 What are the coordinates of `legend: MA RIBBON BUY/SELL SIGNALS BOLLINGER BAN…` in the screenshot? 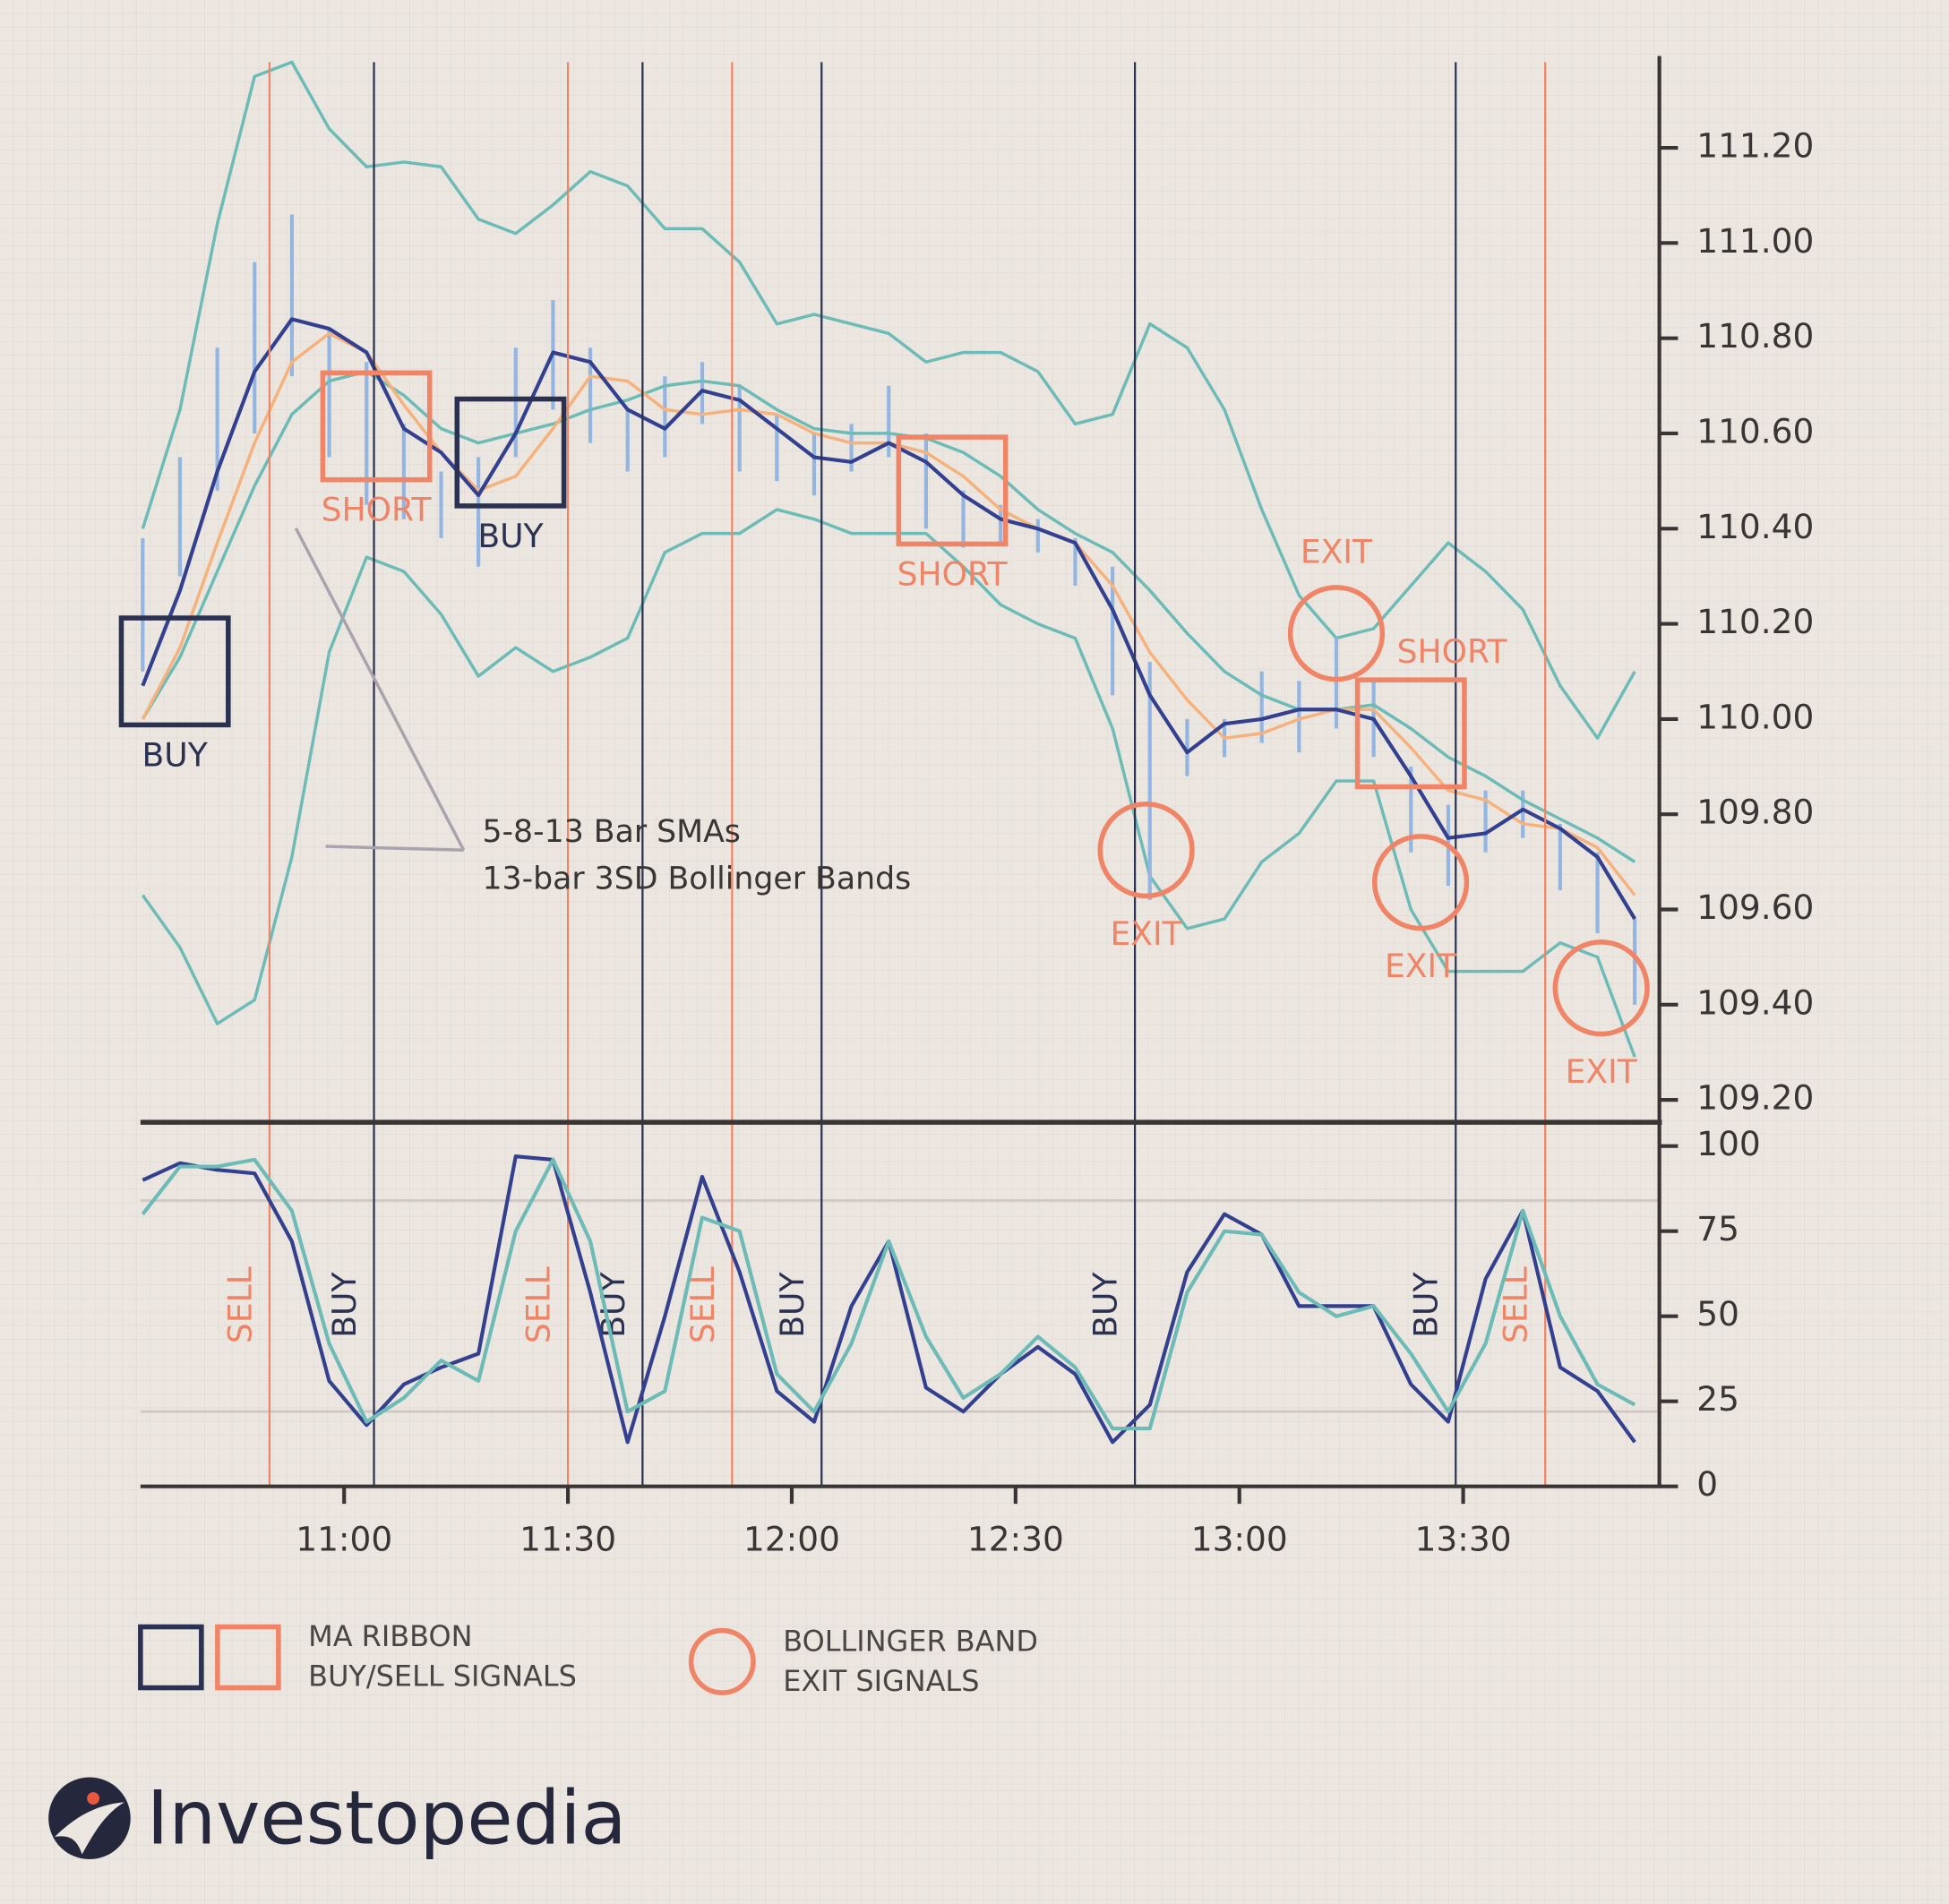 It's located at (588, 1659).